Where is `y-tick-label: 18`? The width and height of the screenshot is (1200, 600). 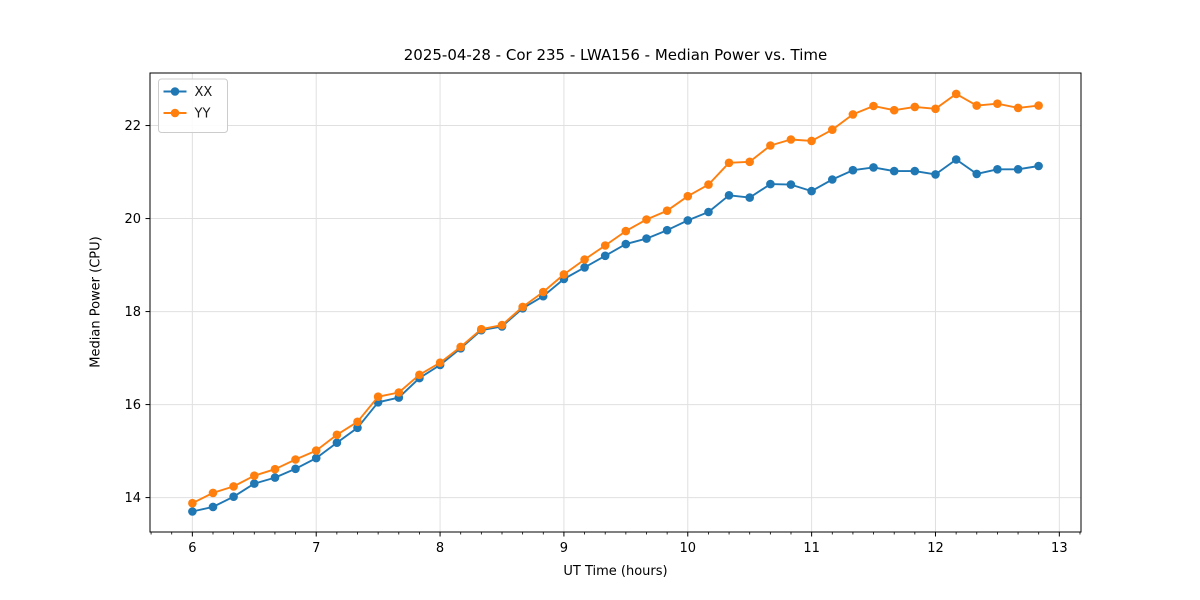 y-tick-label: 18 is located at coordinates (132, 312).